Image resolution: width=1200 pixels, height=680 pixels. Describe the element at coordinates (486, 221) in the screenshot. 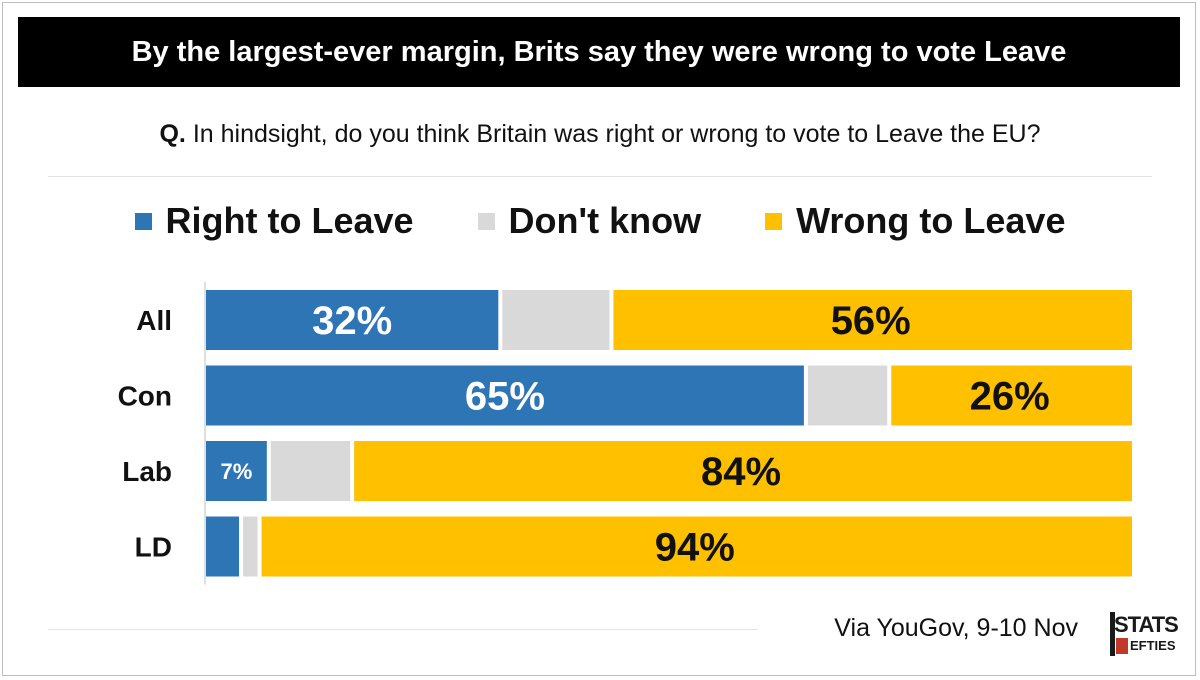

I see `legend-swatch-dontknow` at that location.